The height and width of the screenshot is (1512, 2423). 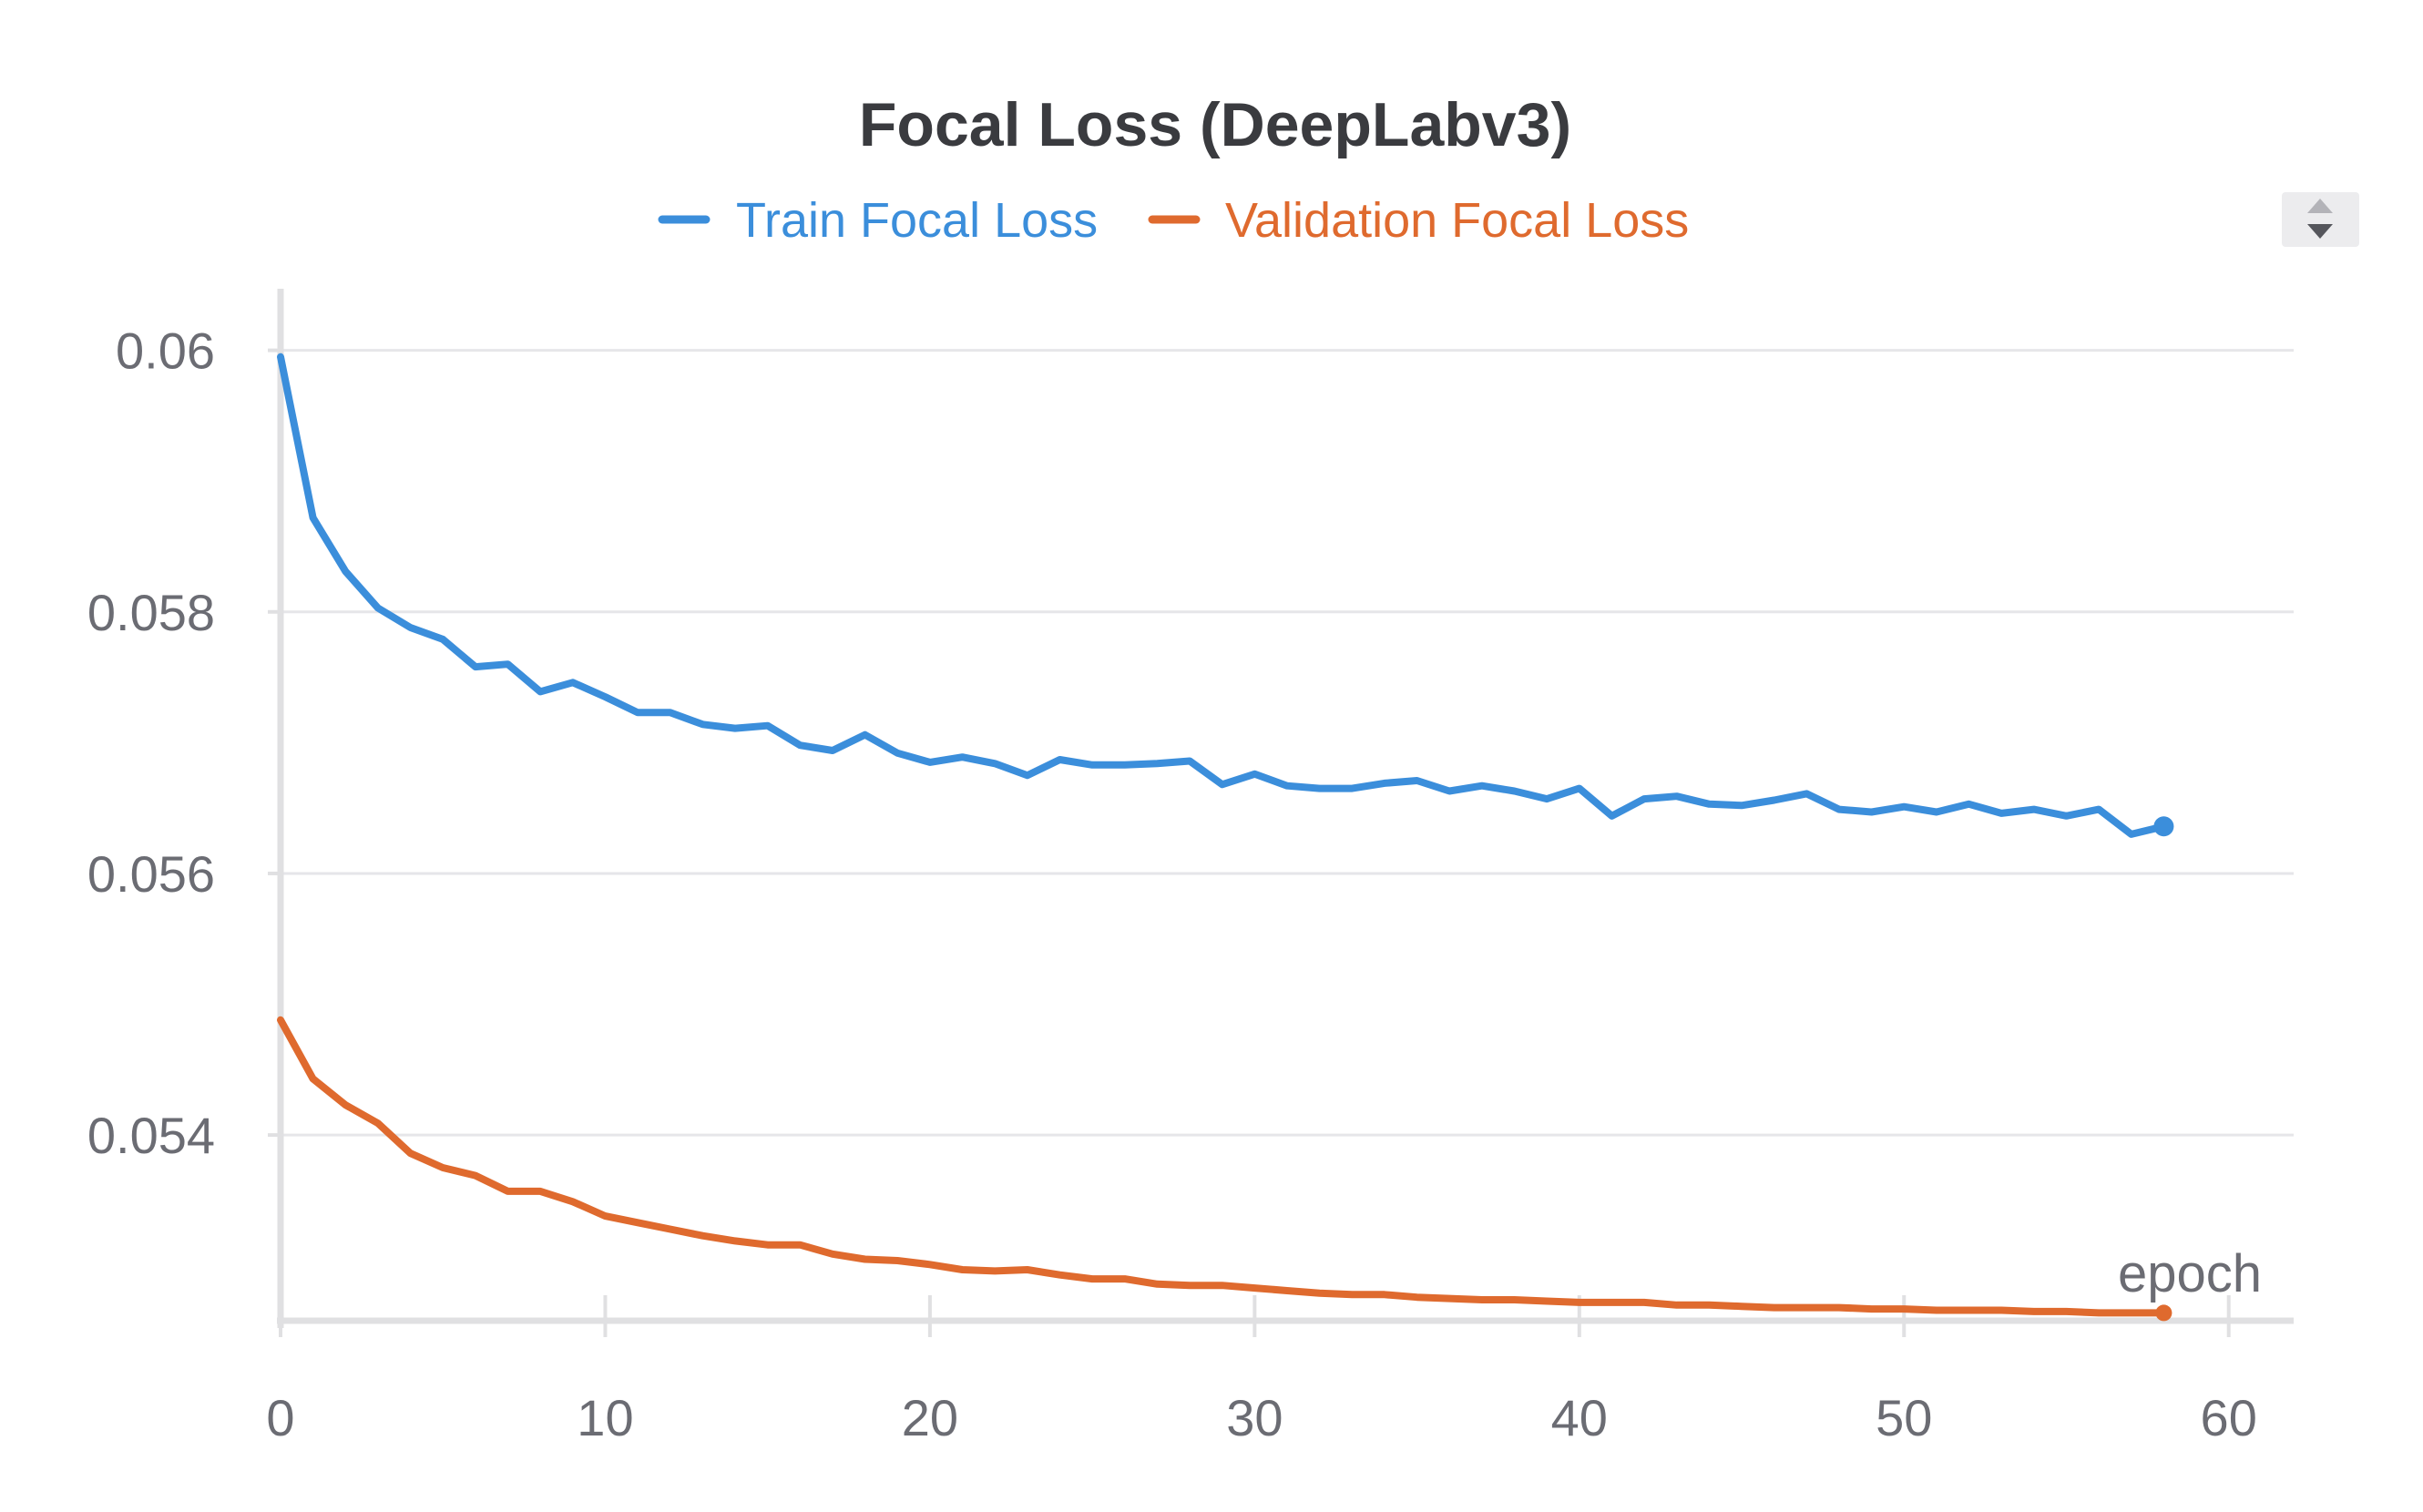 I want to click on x-tick-label: 30, so click(x=1255, y=1417).